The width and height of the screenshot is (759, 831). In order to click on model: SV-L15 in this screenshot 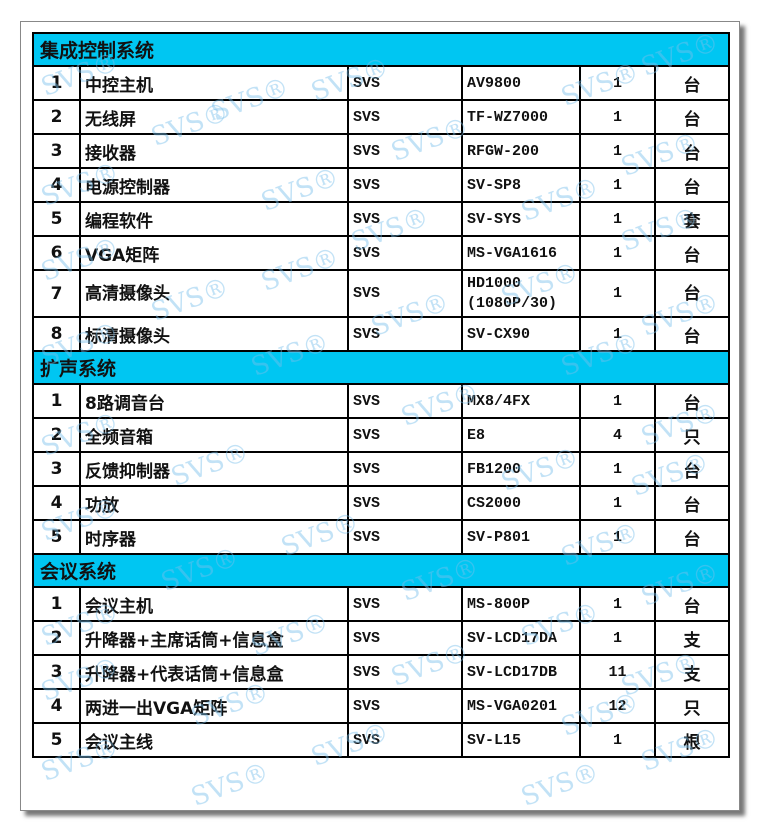, I will do `click(521, 740)`.